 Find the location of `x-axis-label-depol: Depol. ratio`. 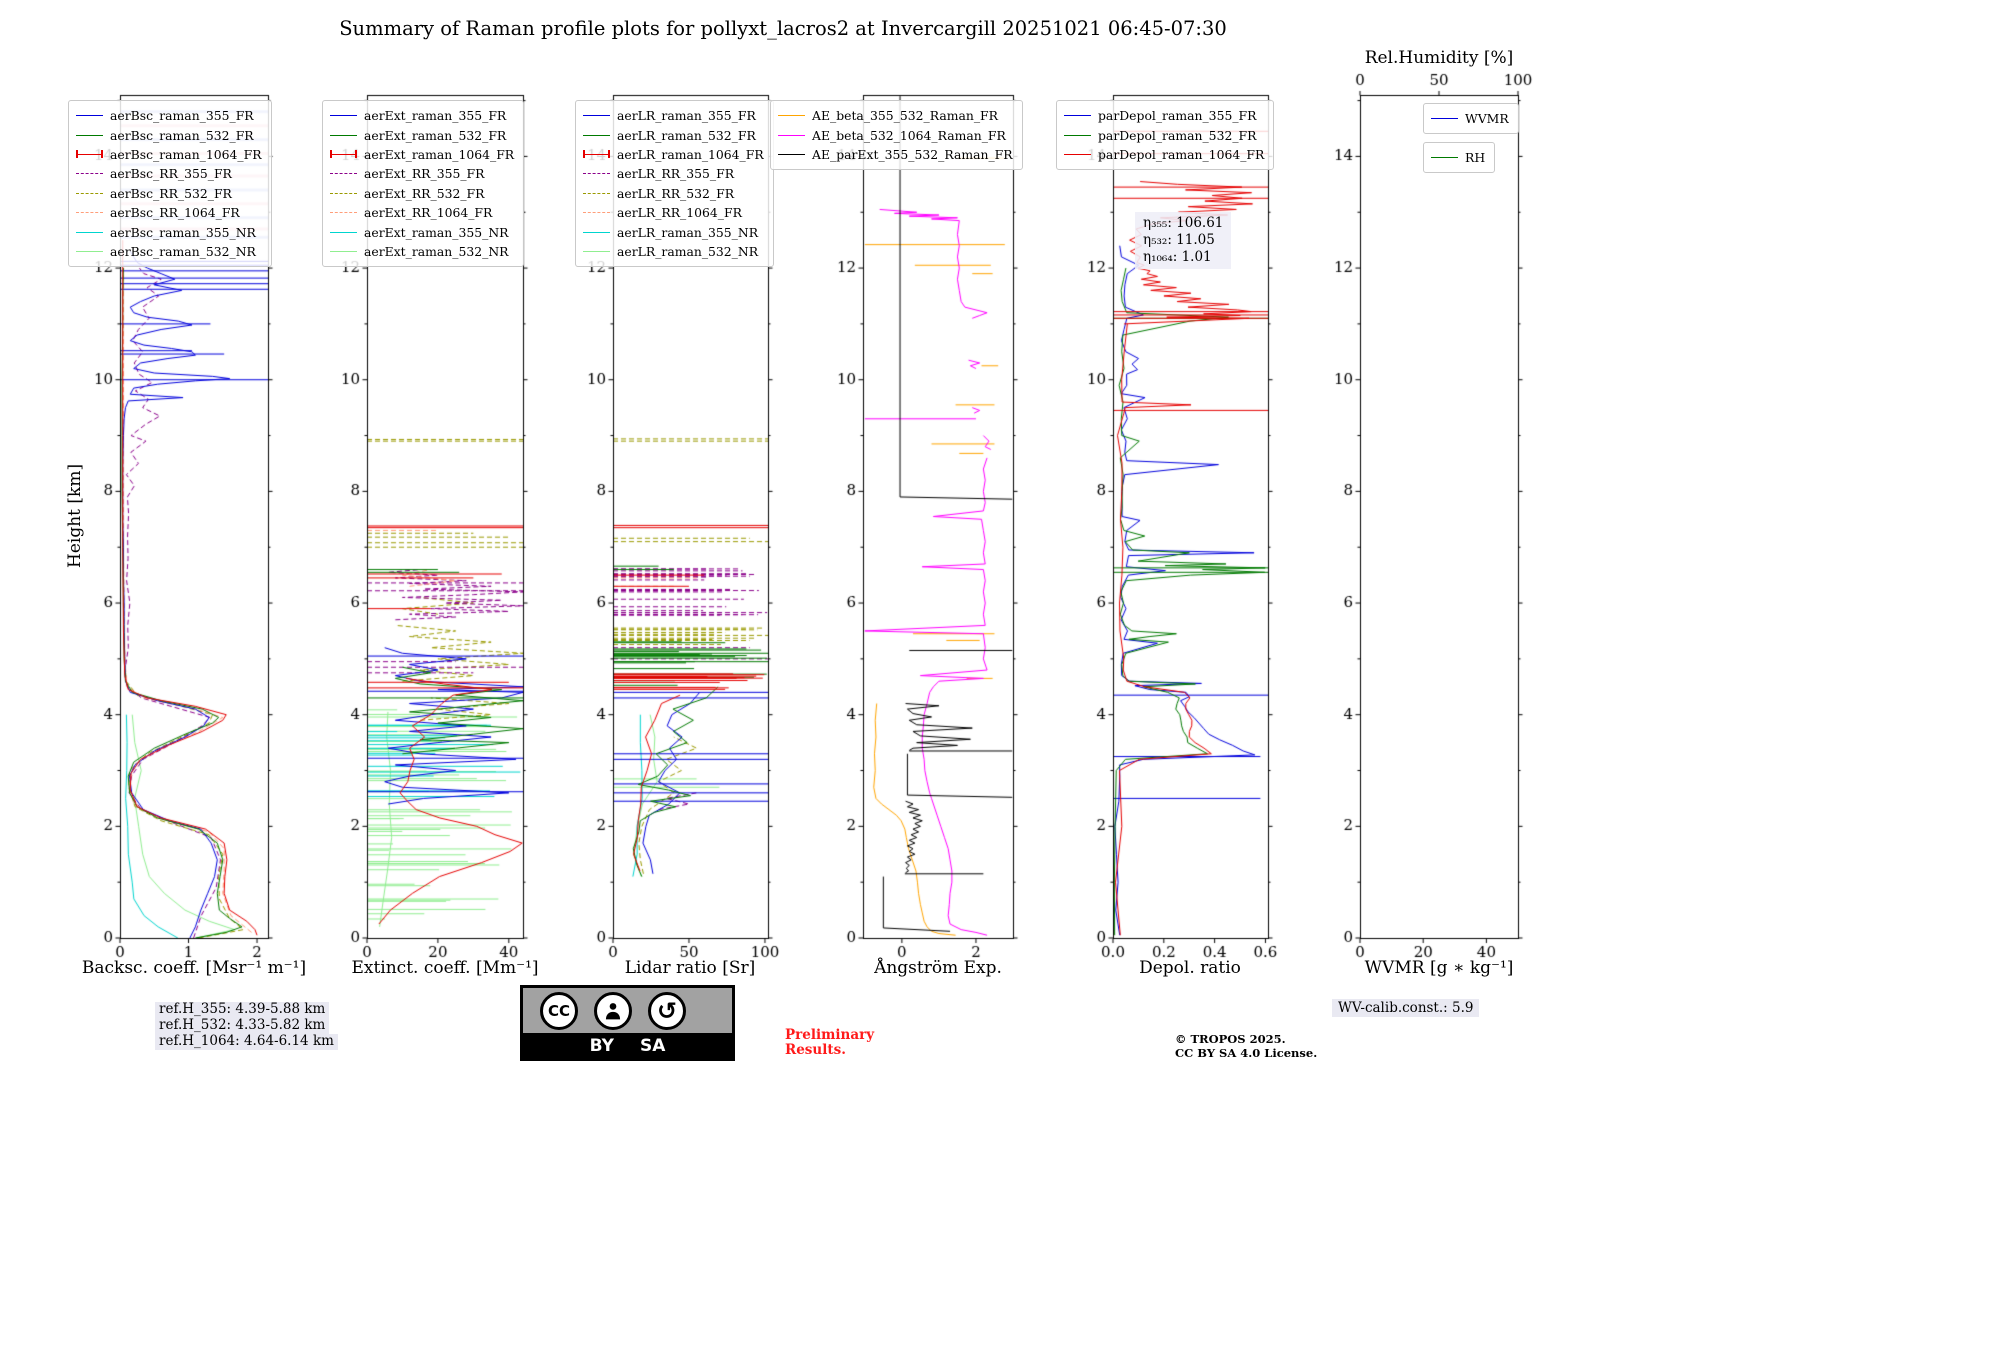

x-axis-label-depol: Depol. ratio is located at coordinates (1190, 968).